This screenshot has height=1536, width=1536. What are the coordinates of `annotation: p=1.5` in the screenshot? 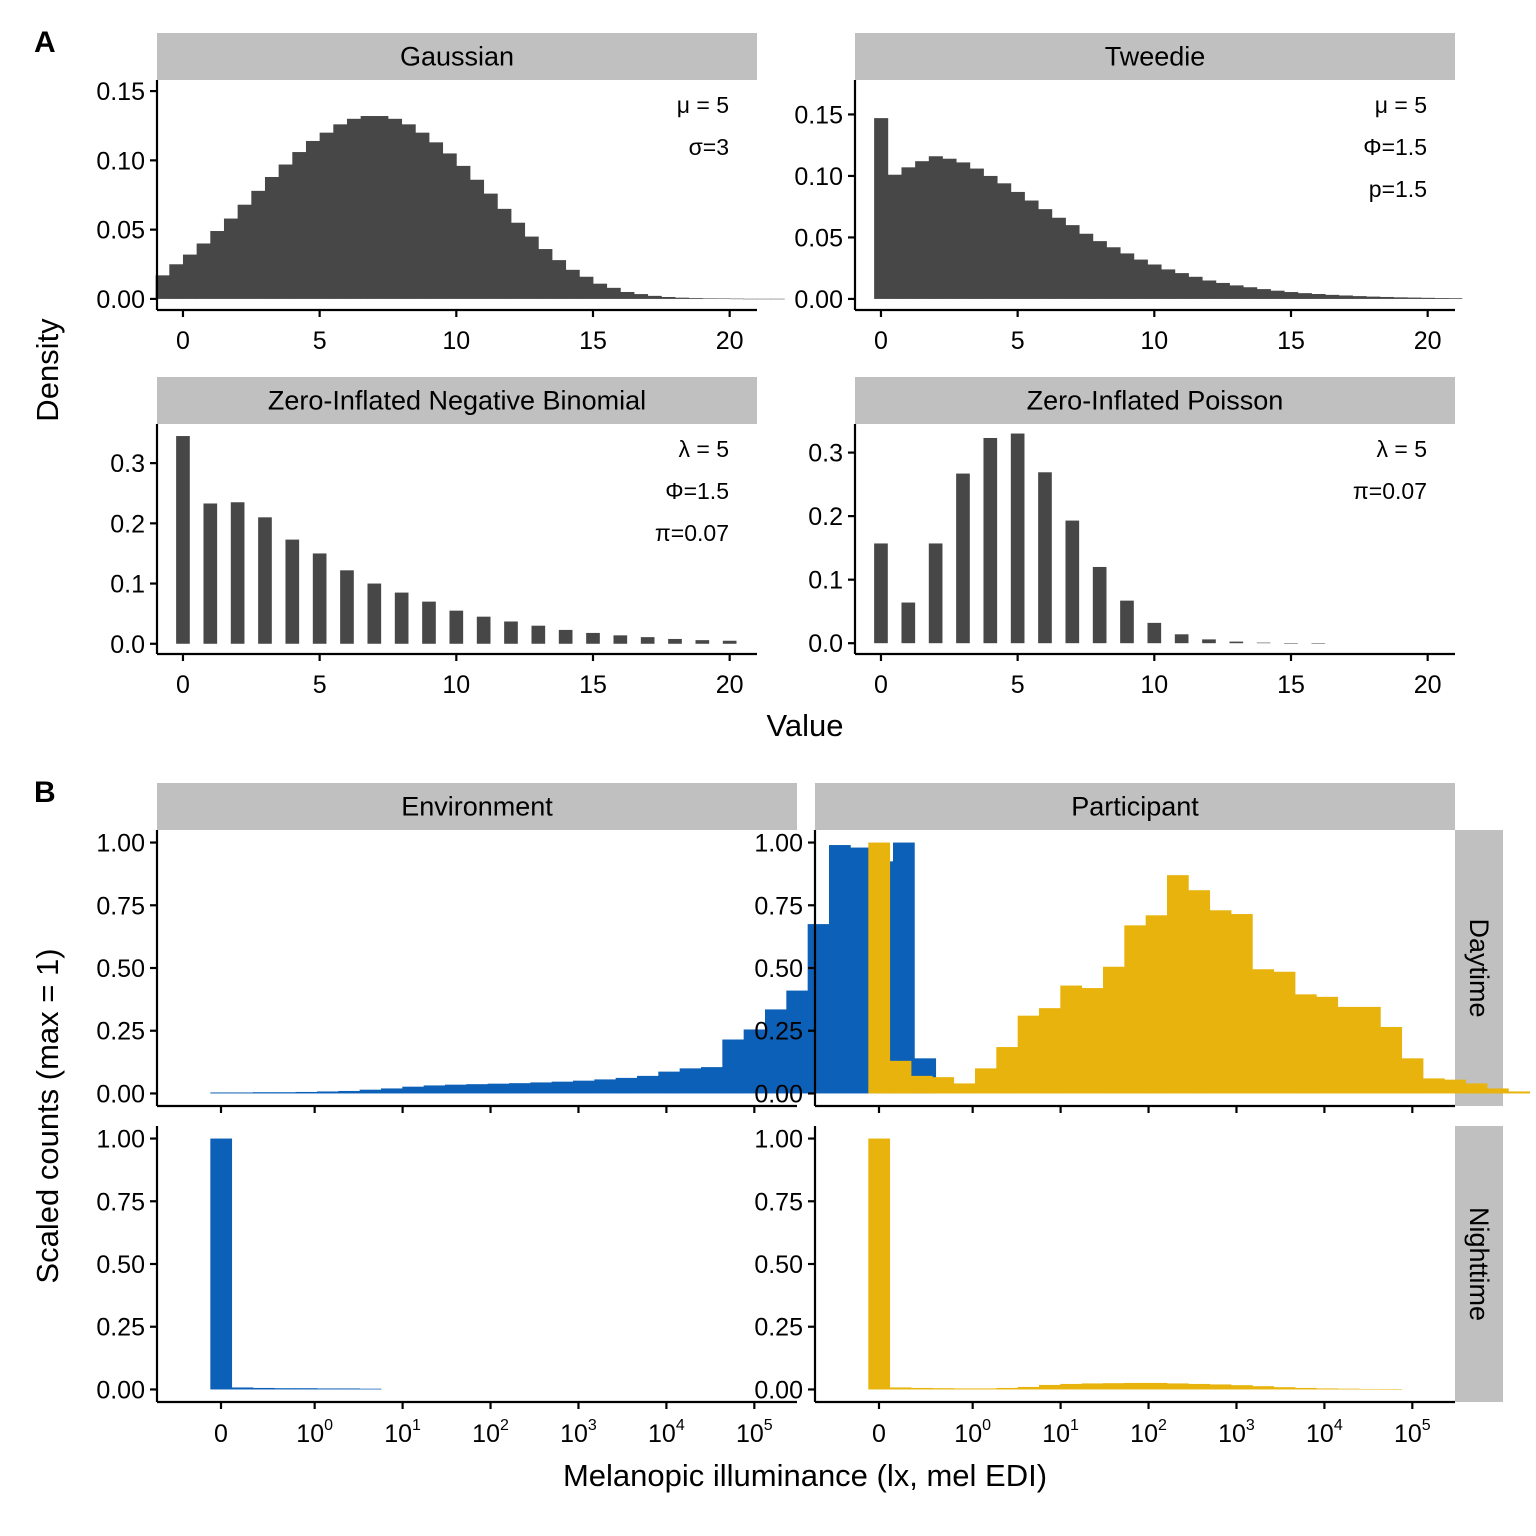 It's located at (1398, 189).